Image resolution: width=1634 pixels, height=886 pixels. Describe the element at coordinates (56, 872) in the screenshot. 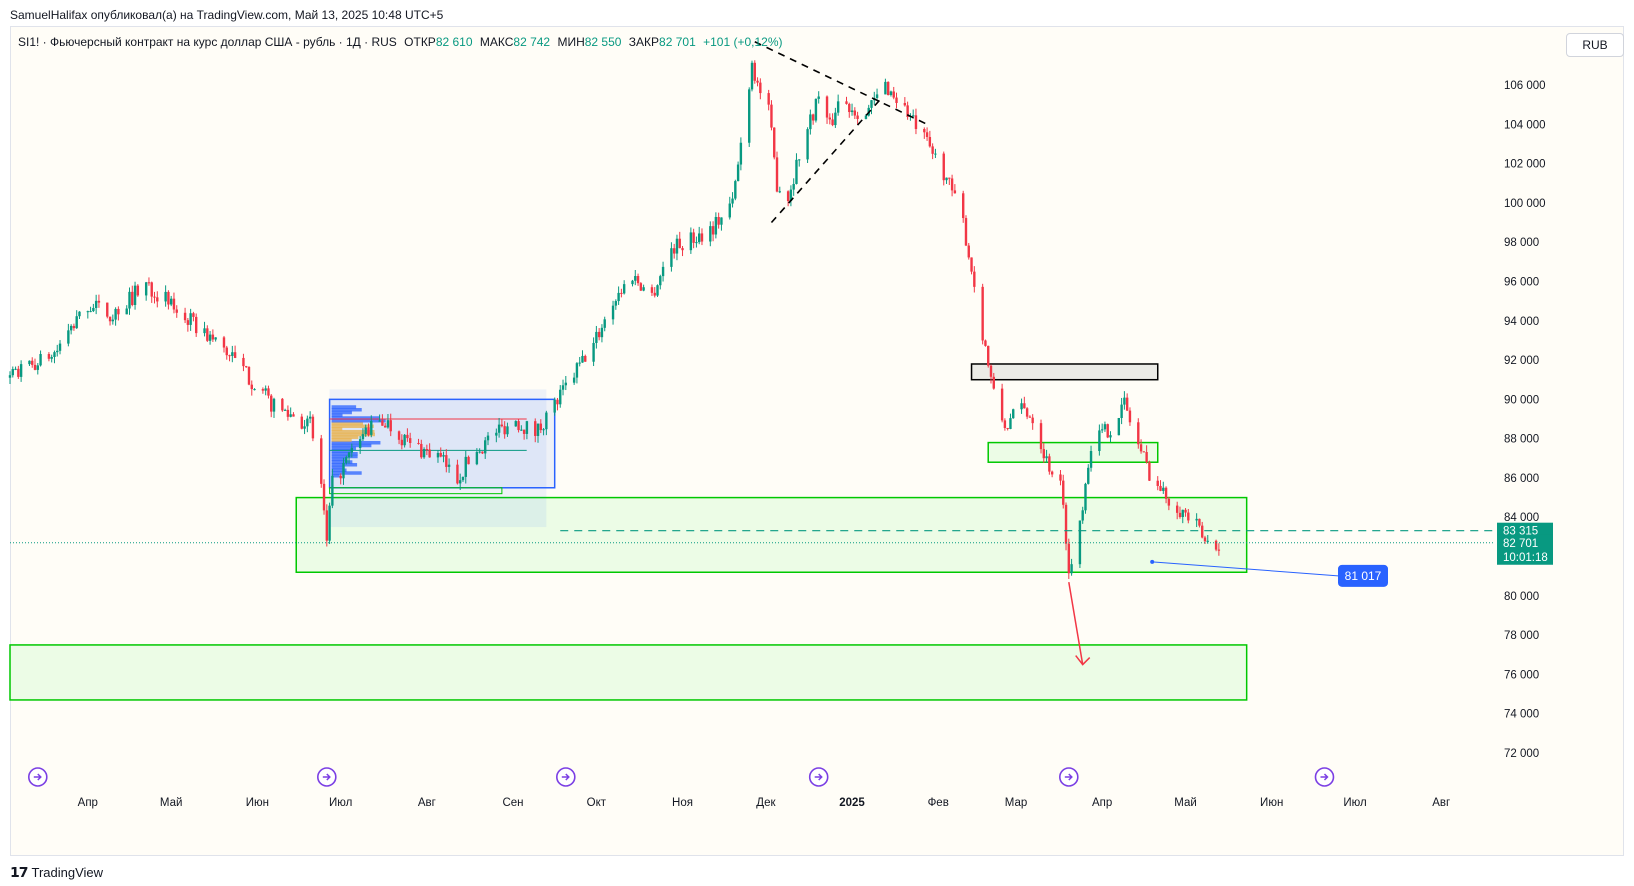

I see `tradingview-logo: 𝟭𝟳 TradingView` at that location.